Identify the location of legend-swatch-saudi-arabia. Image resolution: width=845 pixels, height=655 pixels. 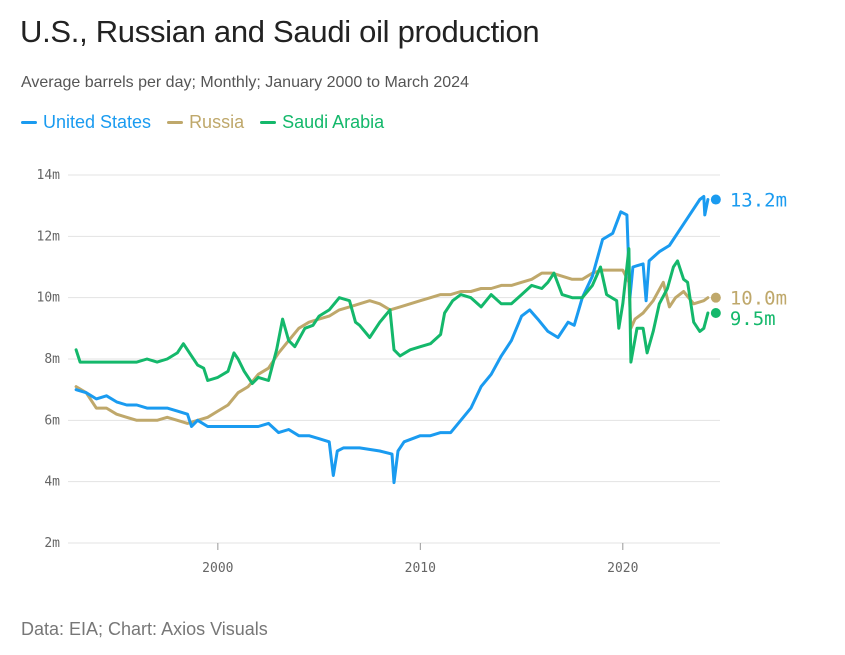
(268, 122).